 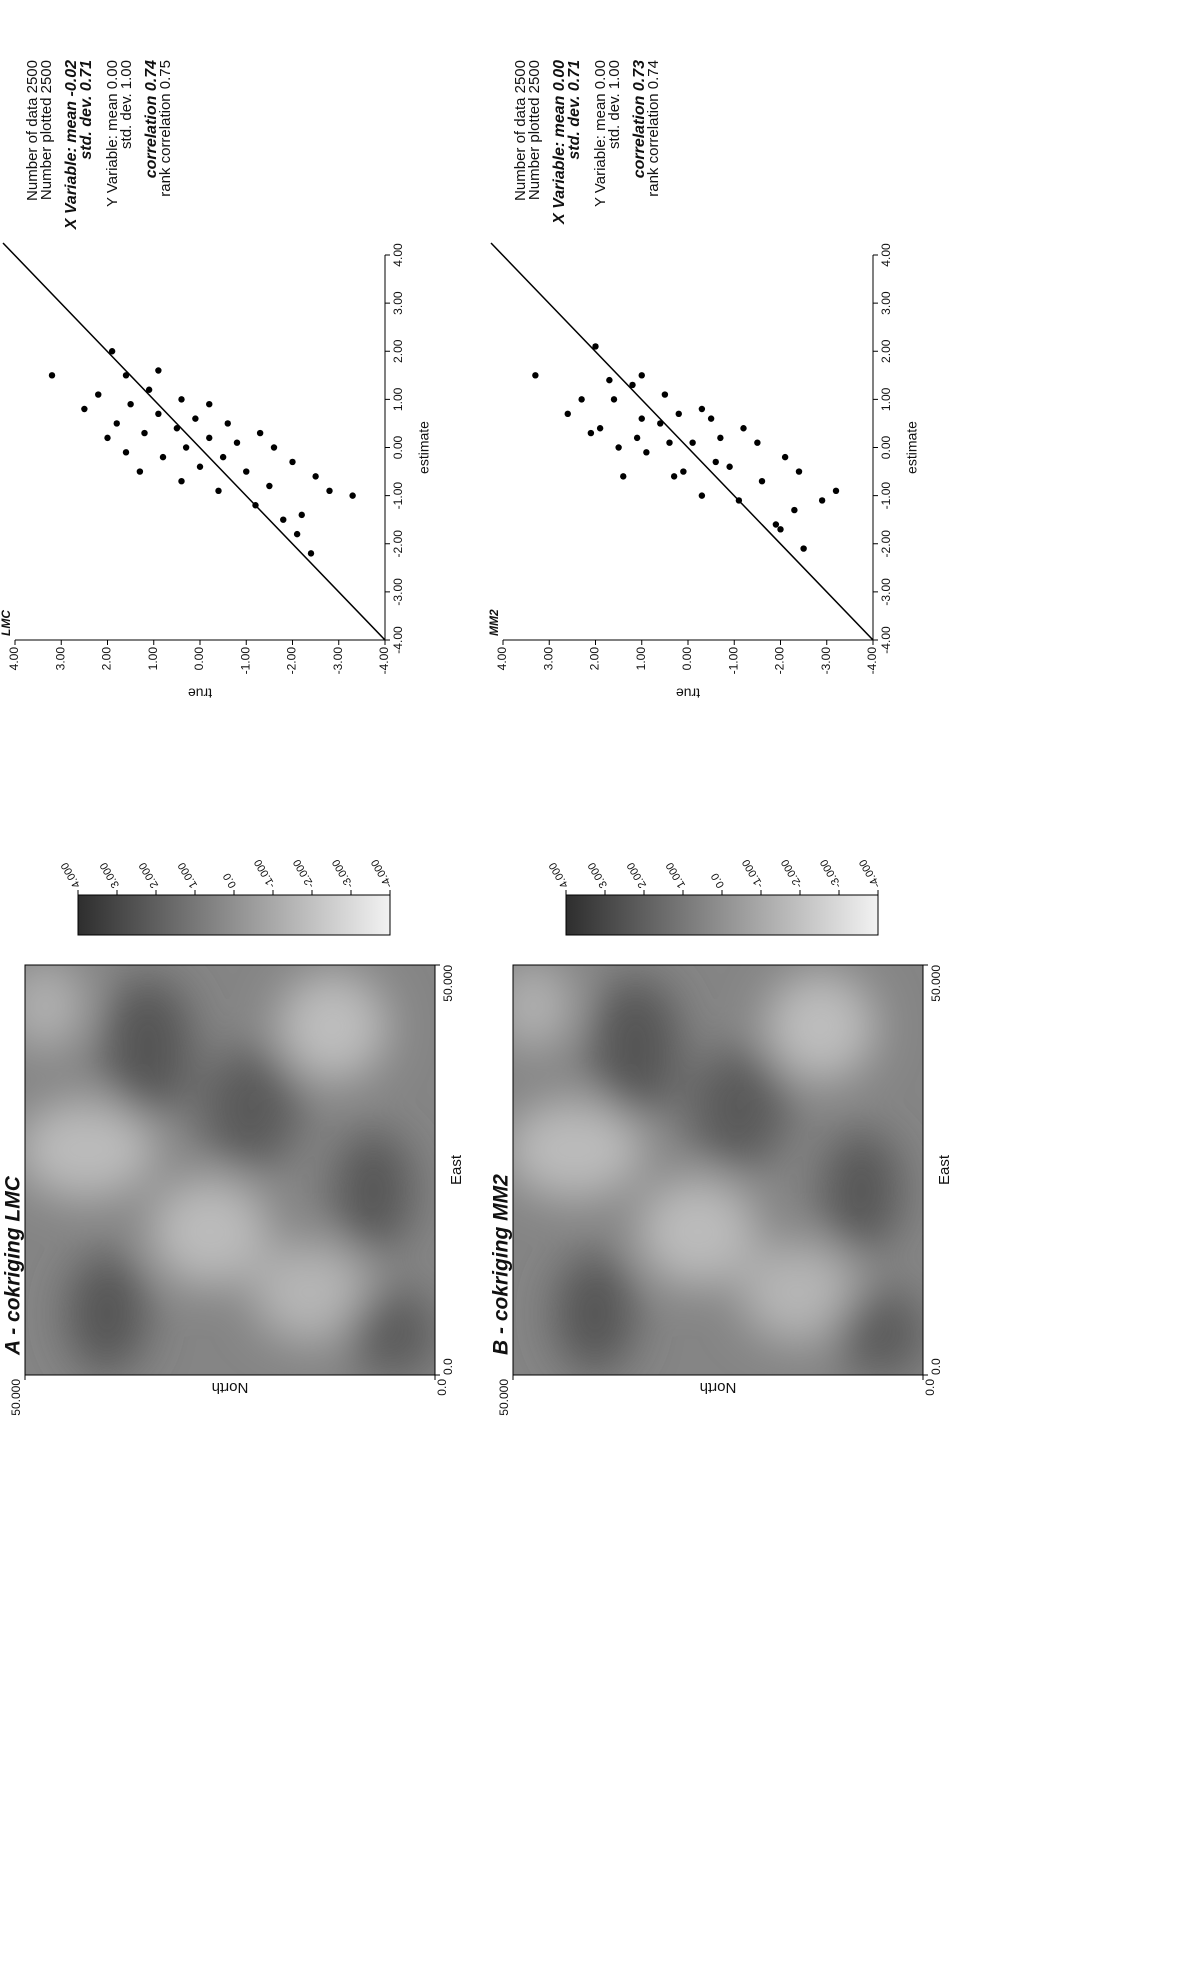 I want to click on map-title: B - cokriging MM2, so click(x=501, y=1264).